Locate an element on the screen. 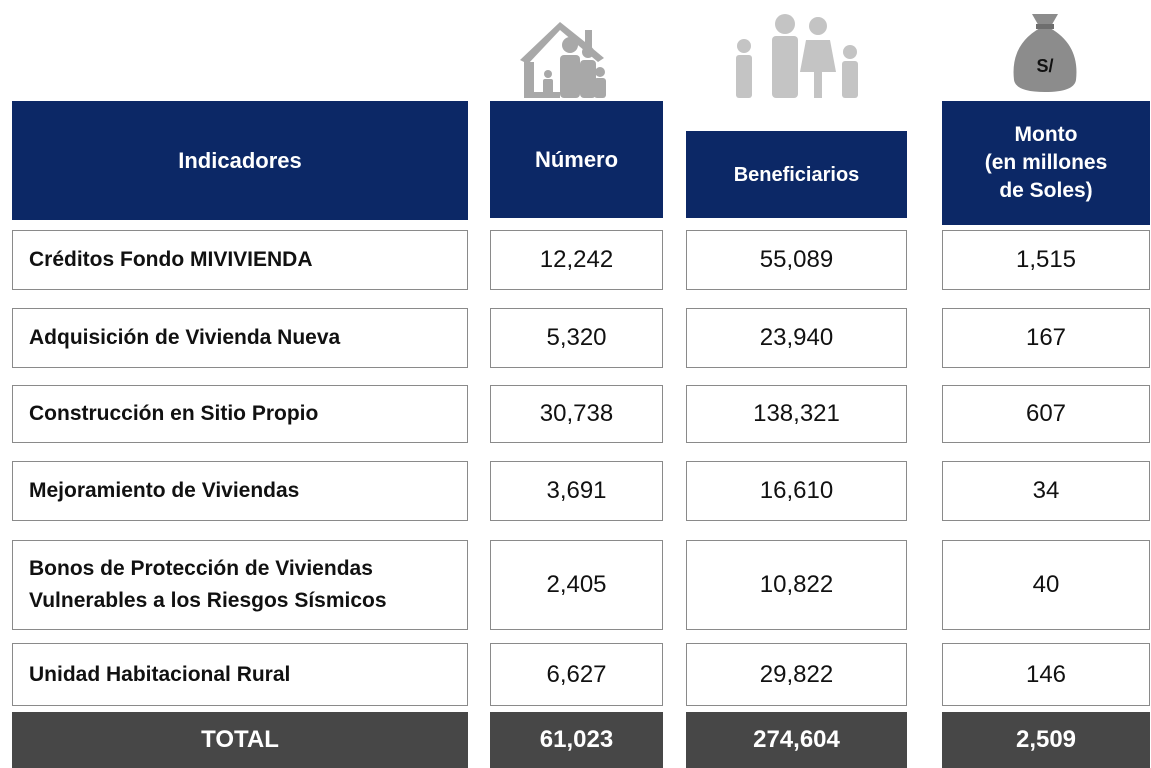  value-text: 10,822 is located at coordinates (796, 584).